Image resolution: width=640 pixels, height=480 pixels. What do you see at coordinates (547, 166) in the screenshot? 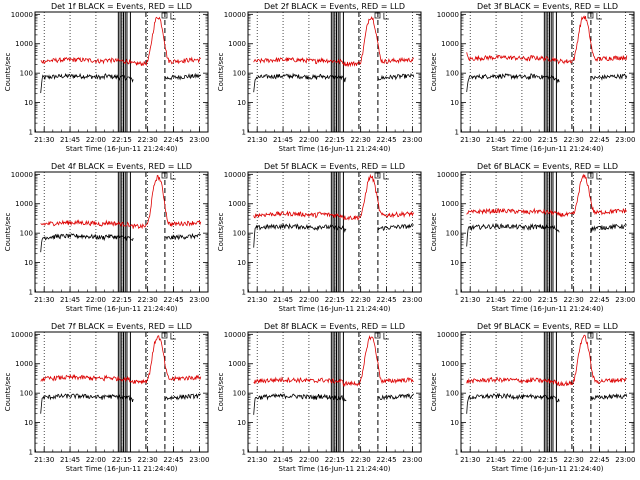
I see `chart-title: Det 6f BLACK = Events, RED = LLD` at bounding box center [547, 166].